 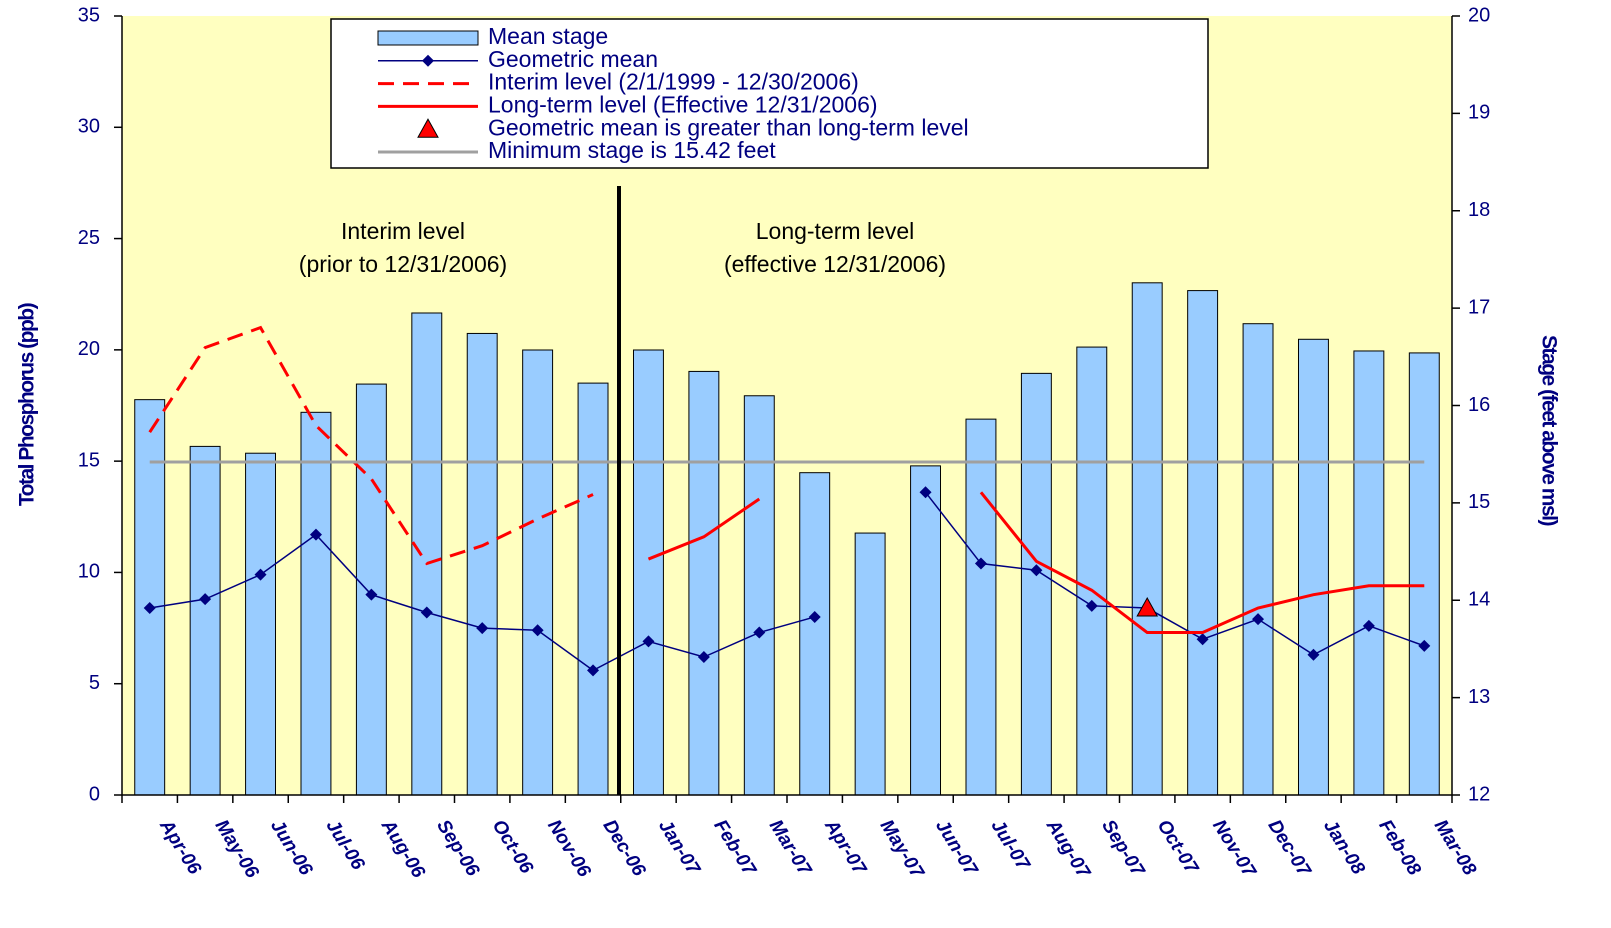 What do you see at coordinates (624, 848) in the screenshot?
I see `x-tick-label: Dec-06` at bounding box center [624, 848].